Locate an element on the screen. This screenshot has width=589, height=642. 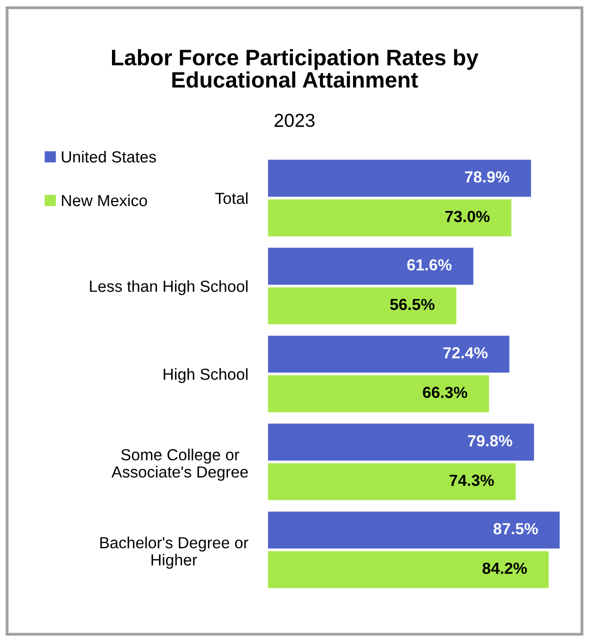
data-label: 74.3% is located at coordinates (472, 480).